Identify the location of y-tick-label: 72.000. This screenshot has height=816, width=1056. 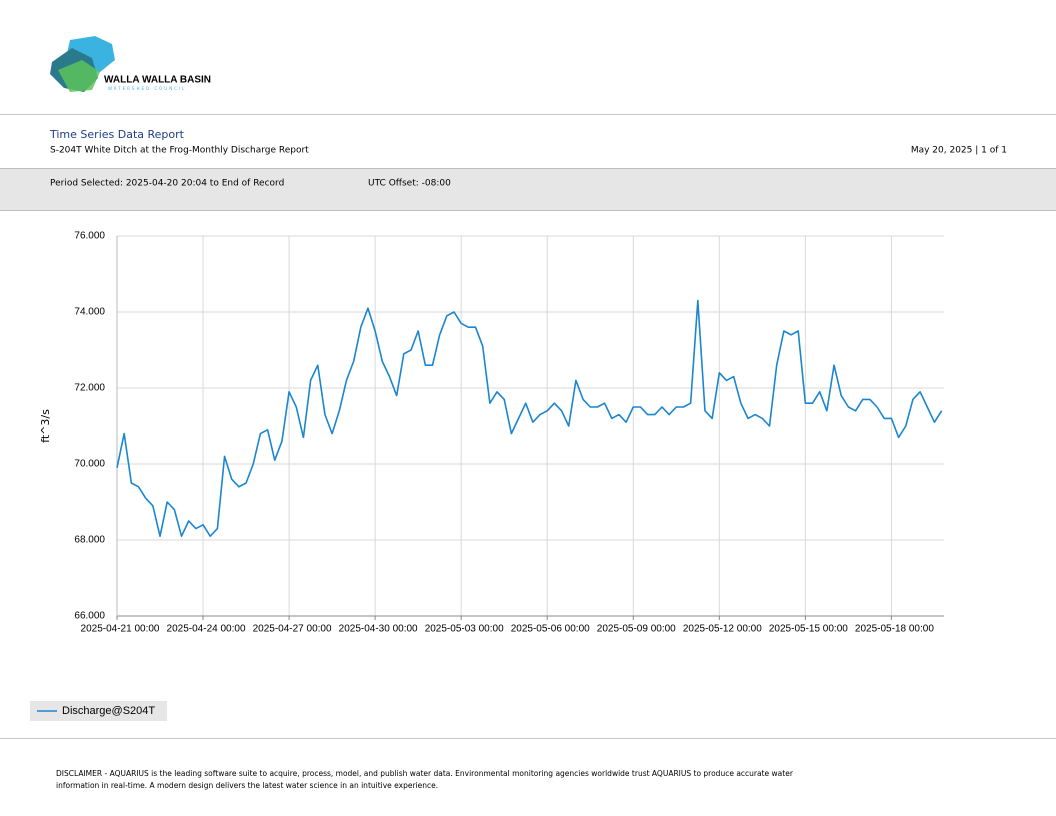
(89, 388).